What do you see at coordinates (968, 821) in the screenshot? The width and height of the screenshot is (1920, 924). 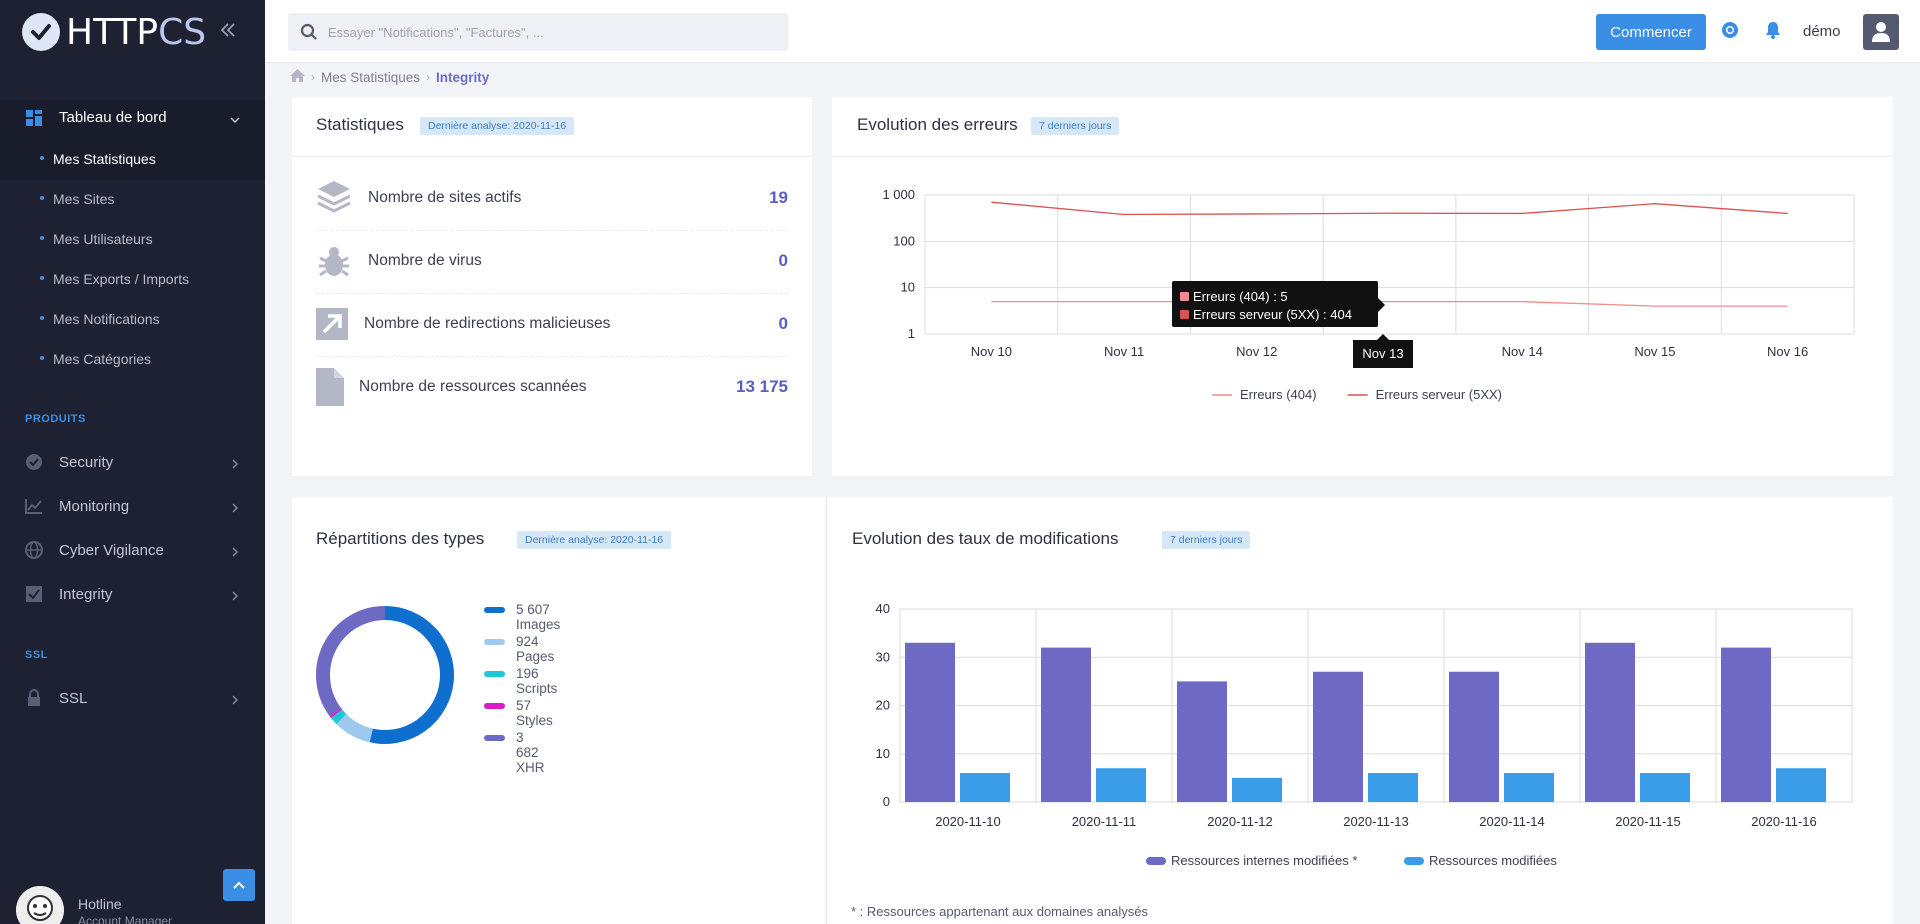 I see `x-tick-label: 2020-11-10` at bounding box center [968, 821].